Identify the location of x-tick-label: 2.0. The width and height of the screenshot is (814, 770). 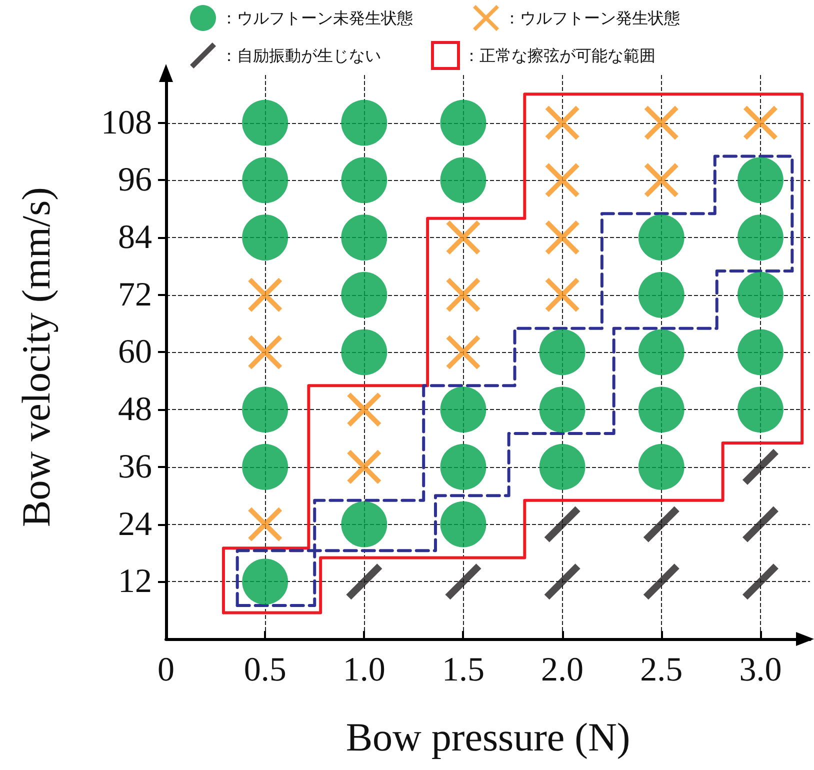
(562, 670).